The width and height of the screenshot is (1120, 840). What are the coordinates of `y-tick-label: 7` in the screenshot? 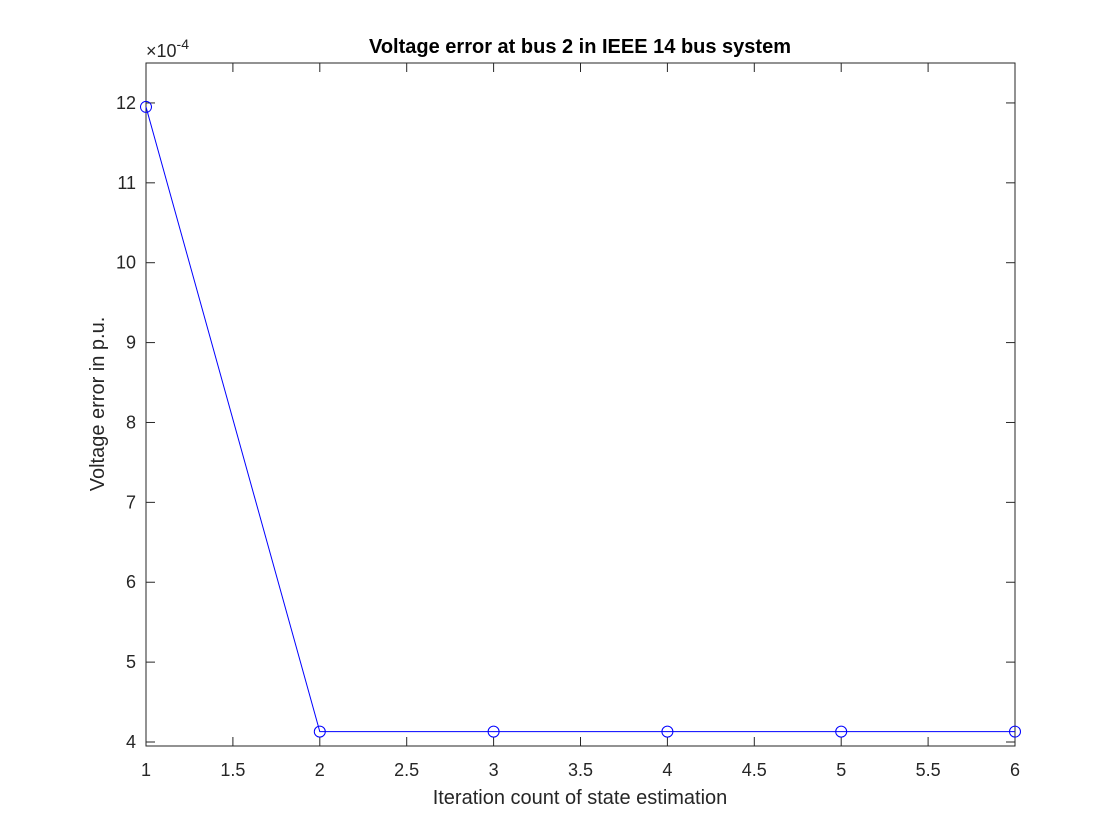 It's located at (131, 502).